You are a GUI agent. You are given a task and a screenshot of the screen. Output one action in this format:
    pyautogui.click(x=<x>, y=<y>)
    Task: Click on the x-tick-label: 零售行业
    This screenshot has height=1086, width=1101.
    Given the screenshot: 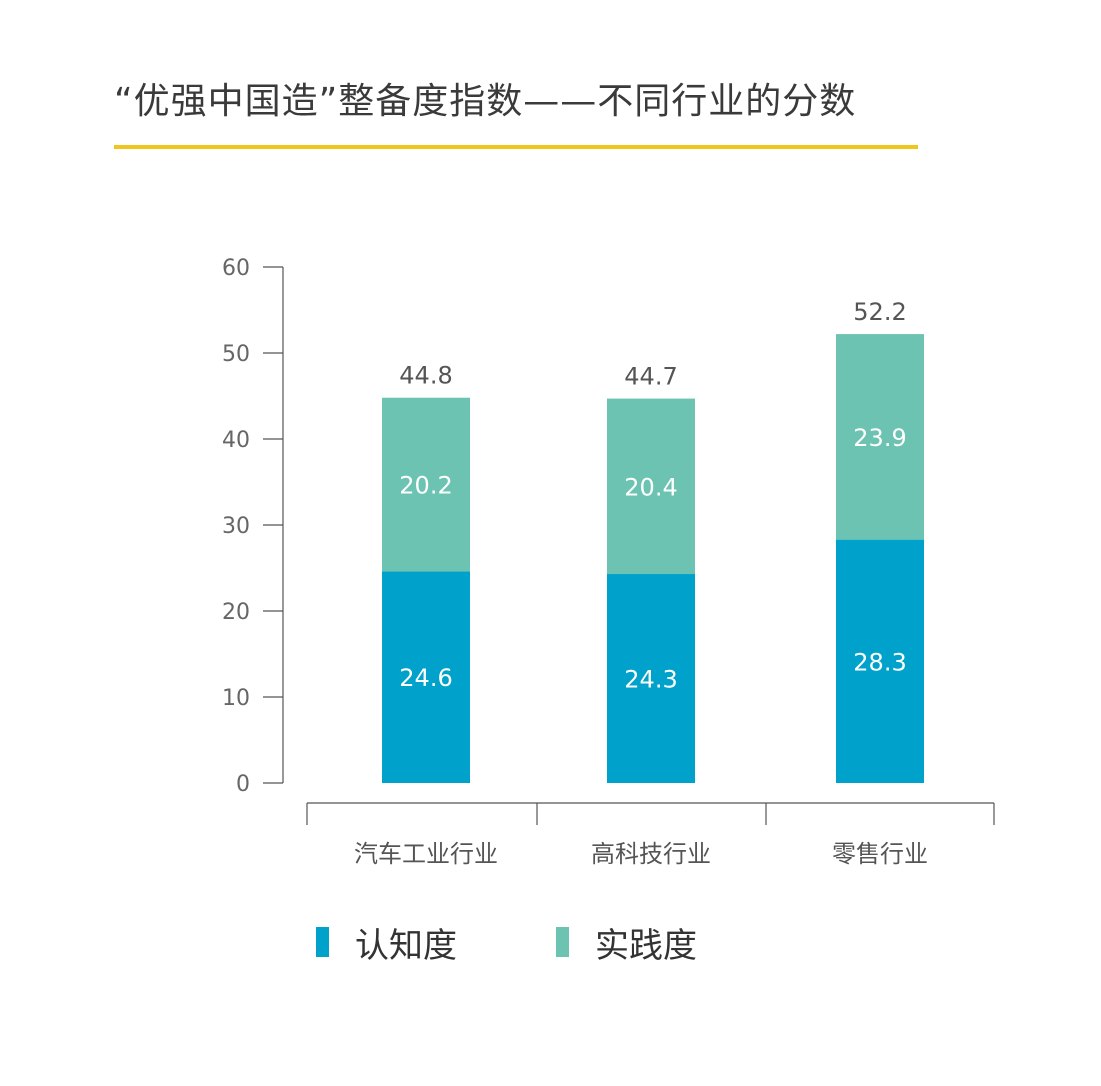 What is the action you would take?
    pyautogui.click(x=880, y=854)
    